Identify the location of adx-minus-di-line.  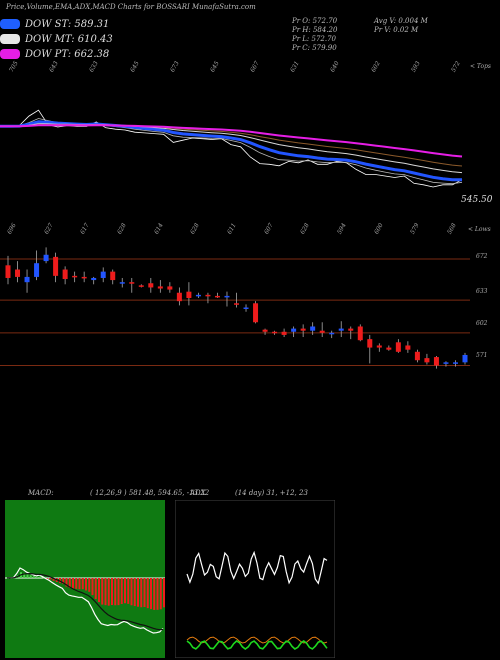
(257, 640).